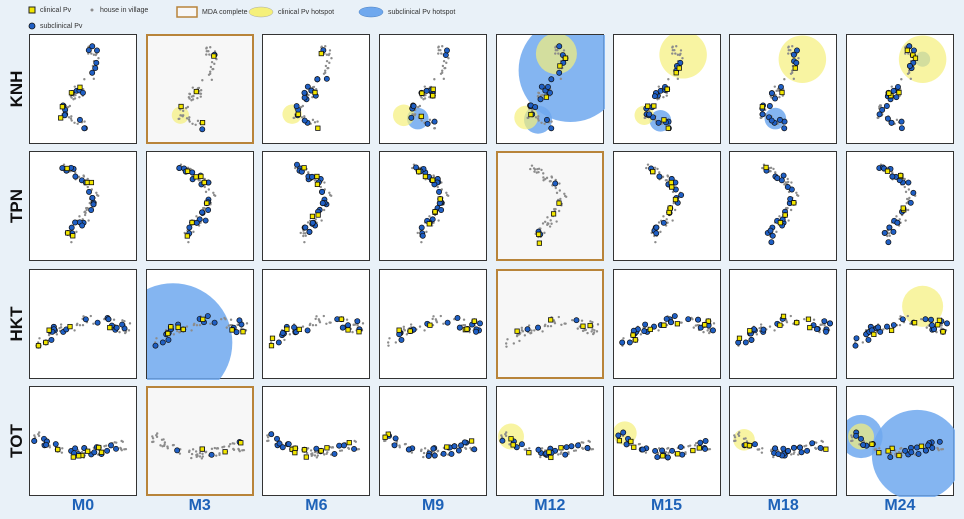 The image size is (964, 519). I want to click on clinical-hotspot, so click(802, 59).